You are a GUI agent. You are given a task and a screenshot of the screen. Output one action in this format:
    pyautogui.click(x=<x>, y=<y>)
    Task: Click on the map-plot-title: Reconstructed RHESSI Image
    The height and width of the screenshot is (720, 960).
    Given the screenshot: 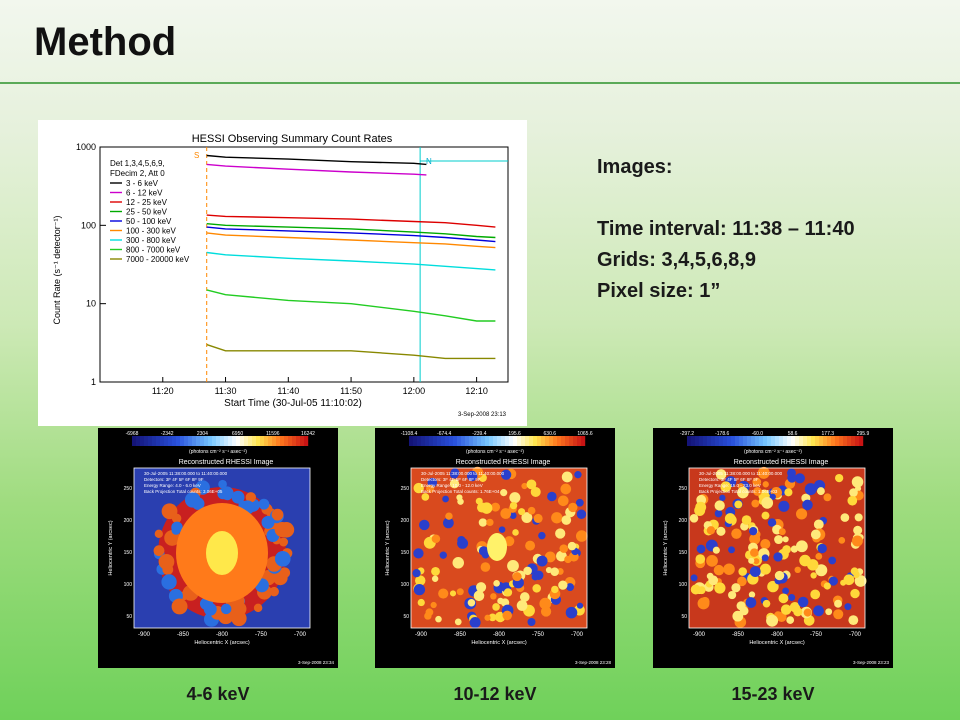 What is the action you would take?
    pyautogui.click(x=503, y=462)
    